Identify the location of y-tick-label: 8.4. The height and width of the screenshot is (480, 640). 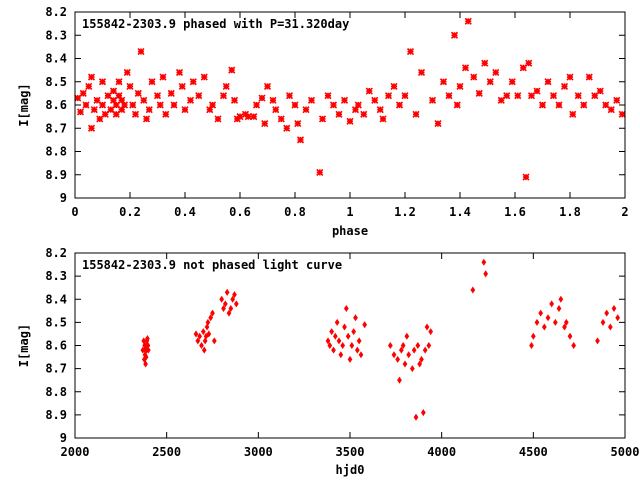
(56, 299).